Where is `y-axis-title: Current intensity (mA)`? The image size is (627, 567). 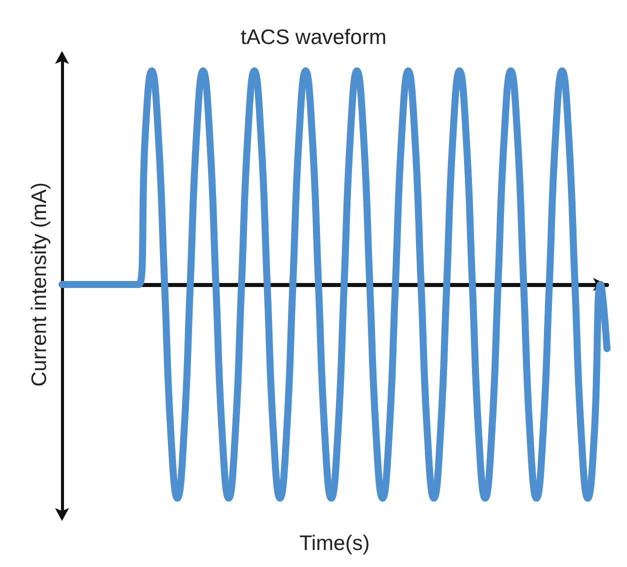 y-axis-title: Current intensity (mA) is located at coordinates (39, 284).